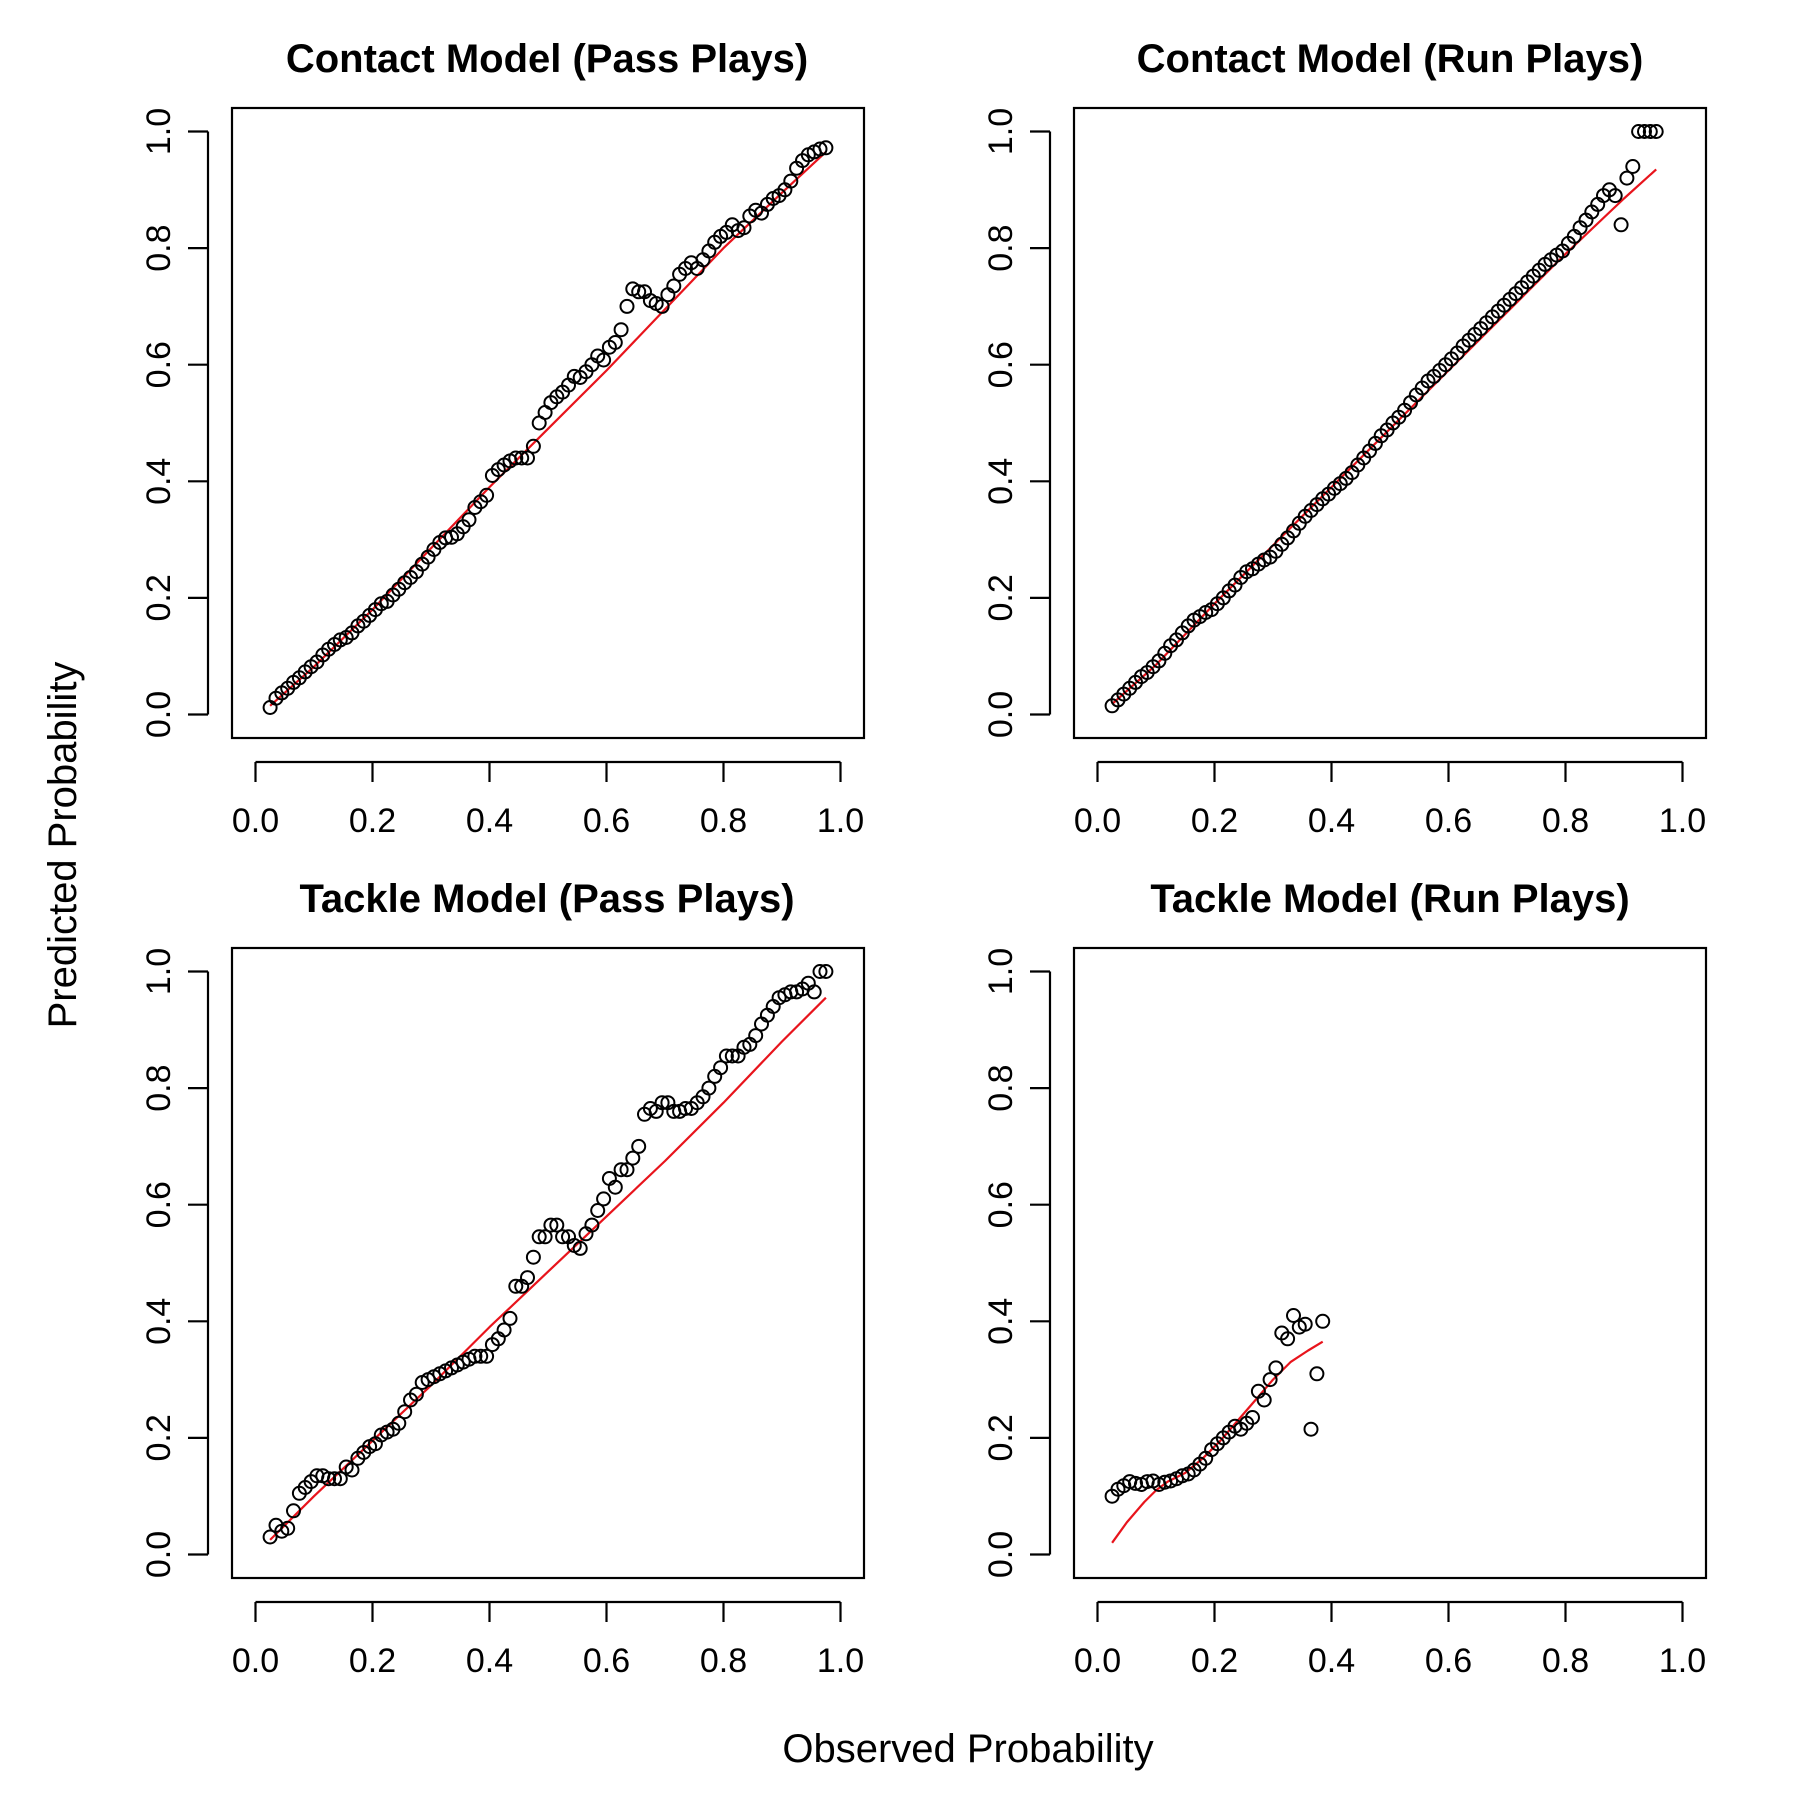  What do you see at coordinates (159, 131) in the screenshot?
I see `y-tick-label: 1.0` at bounding box center [159, 131].